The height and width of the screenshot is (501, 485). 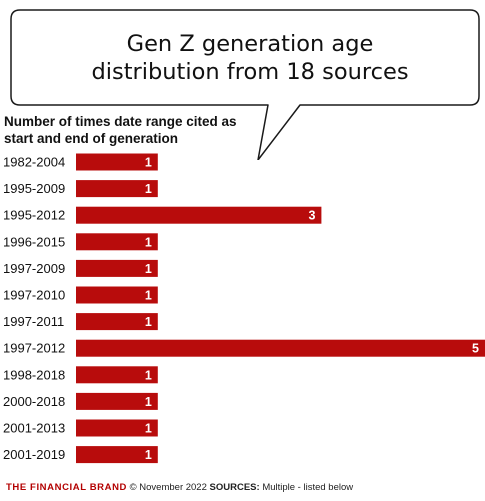 I want to click on copyright-text: © November 2022, so click(x=168, y=487).